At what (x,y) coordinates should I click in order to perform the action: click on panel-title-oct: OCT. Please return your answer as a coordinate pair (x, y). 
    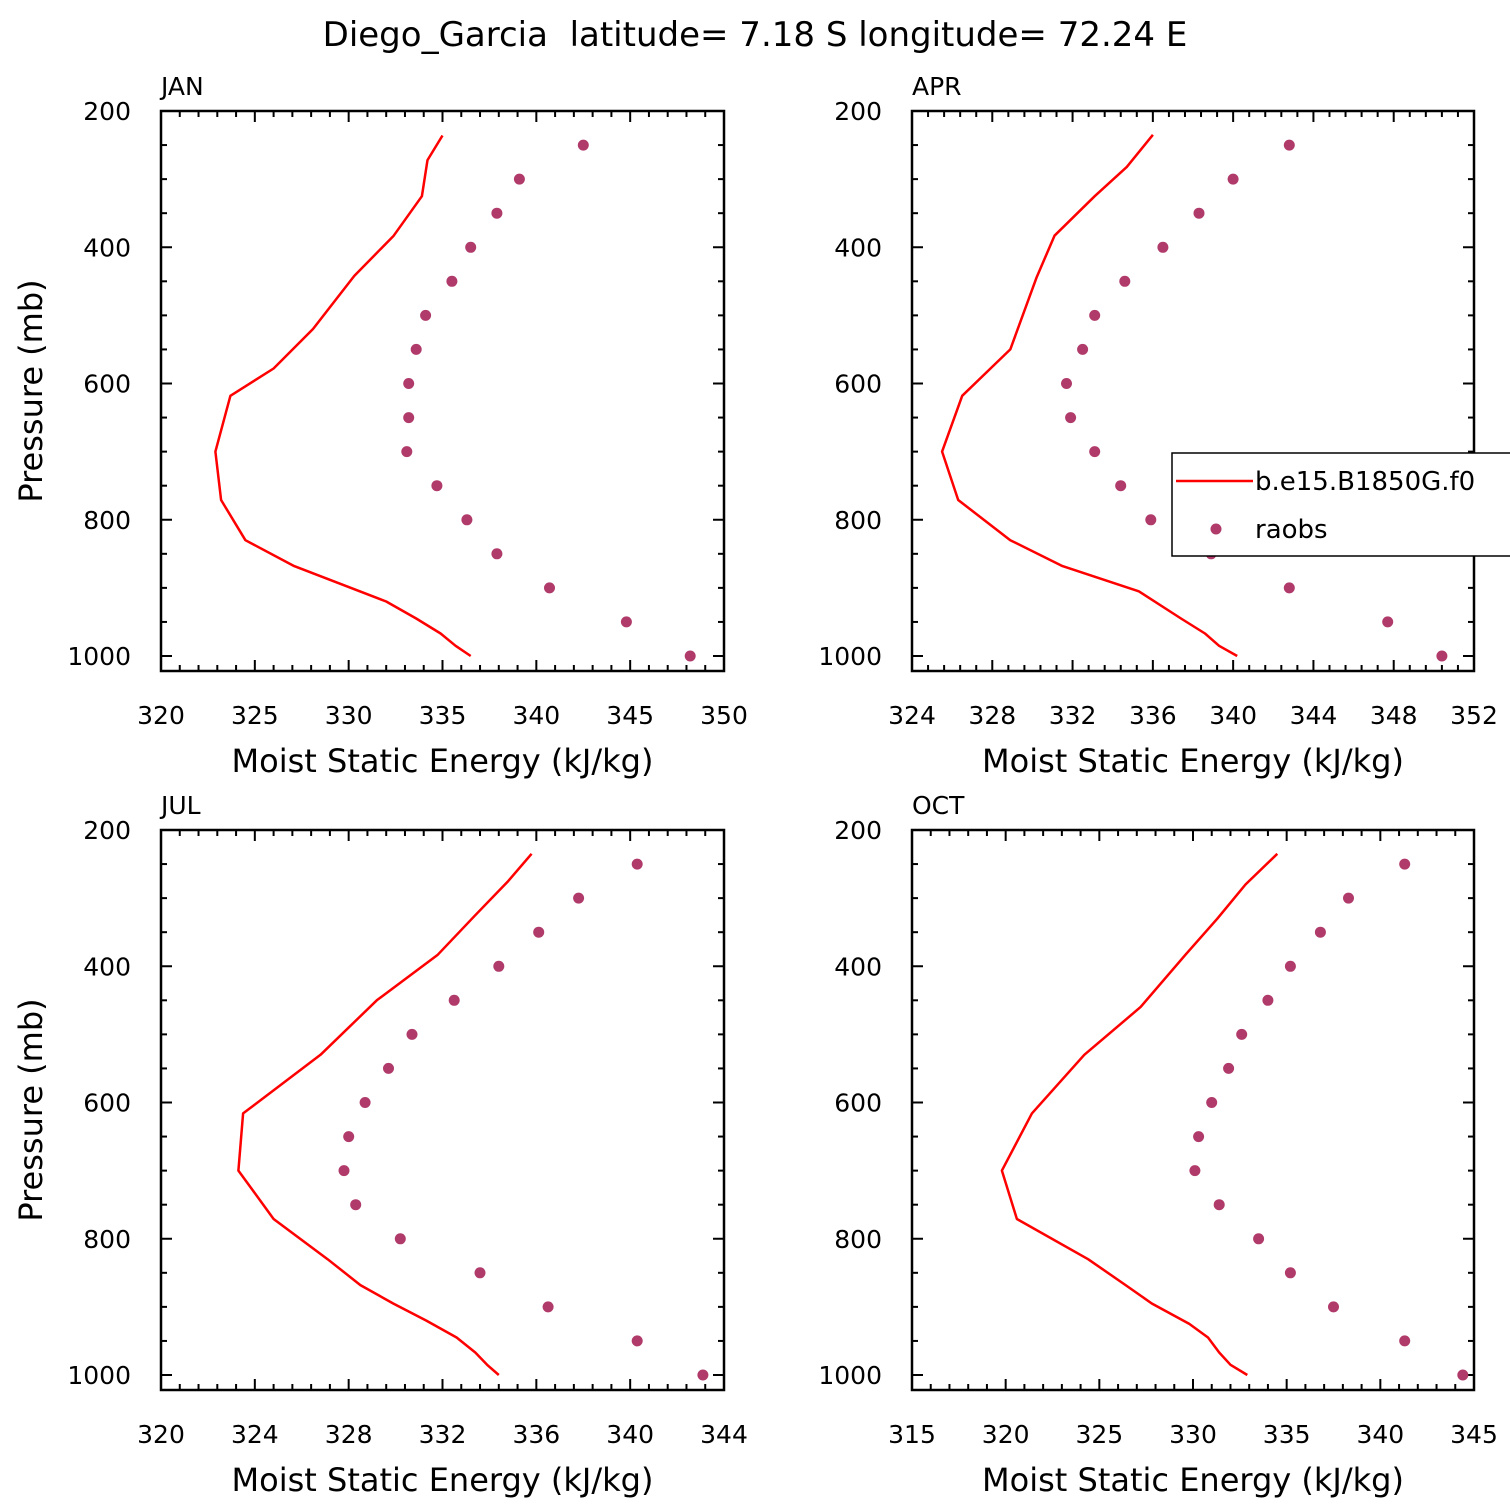
    Looking at the image, I should click on (938, 805).